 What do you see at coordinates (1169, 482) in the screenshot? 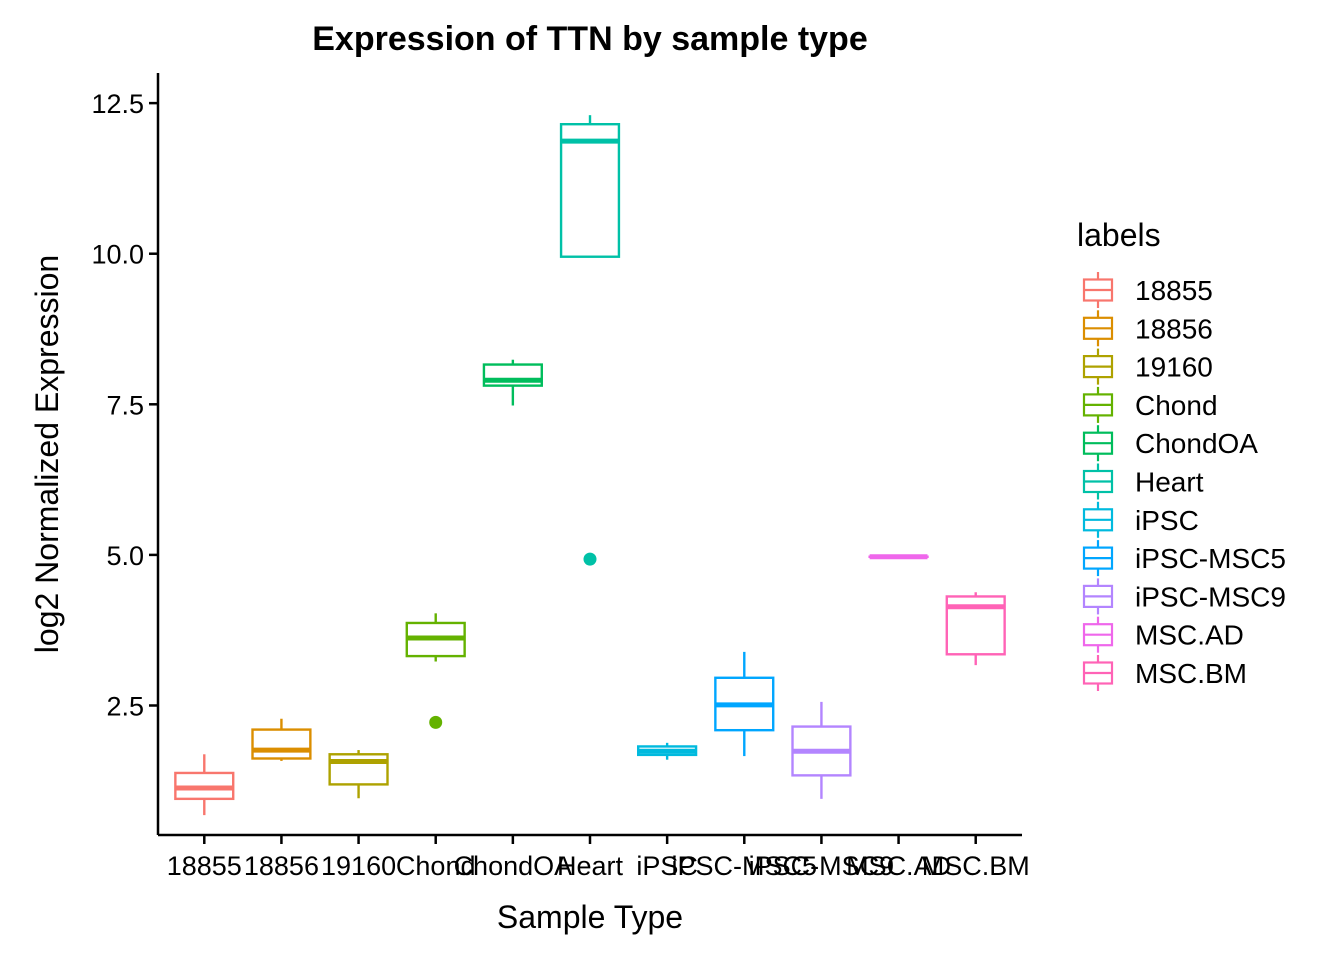
I see `legend-label: Heart` at bounding box center [1169, 482].